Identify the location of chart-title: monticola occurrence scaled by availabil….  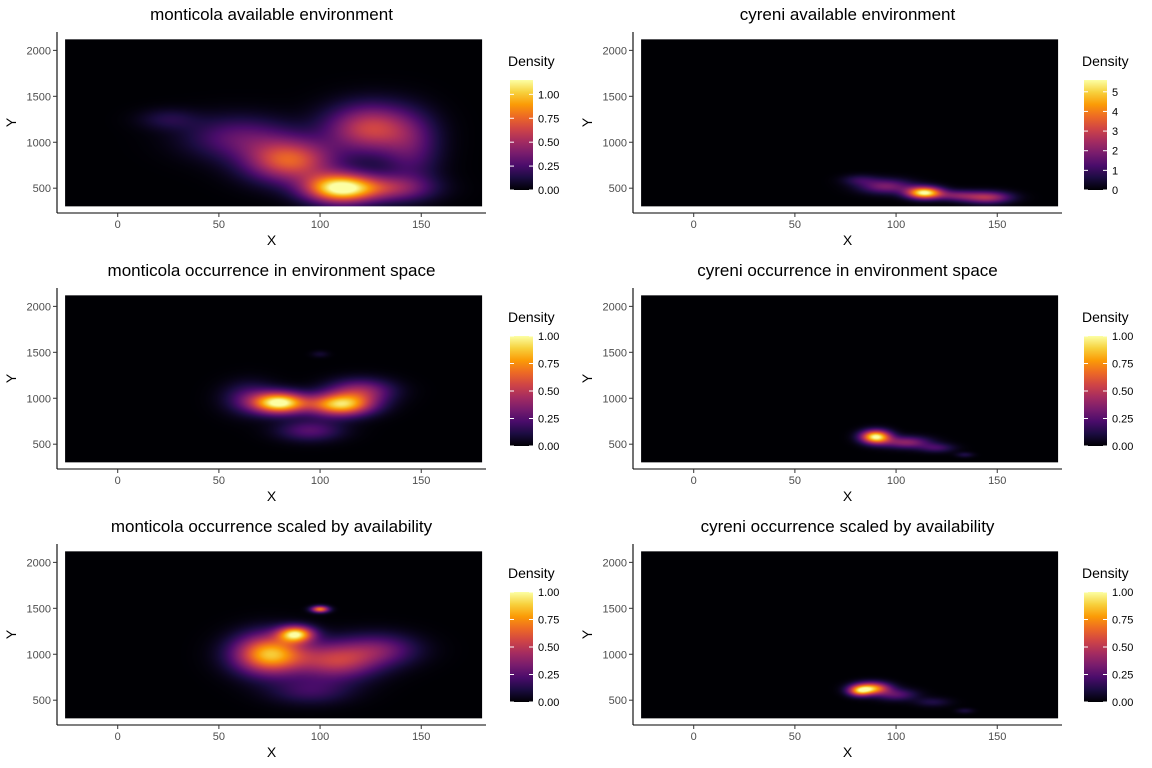
(272, 526).